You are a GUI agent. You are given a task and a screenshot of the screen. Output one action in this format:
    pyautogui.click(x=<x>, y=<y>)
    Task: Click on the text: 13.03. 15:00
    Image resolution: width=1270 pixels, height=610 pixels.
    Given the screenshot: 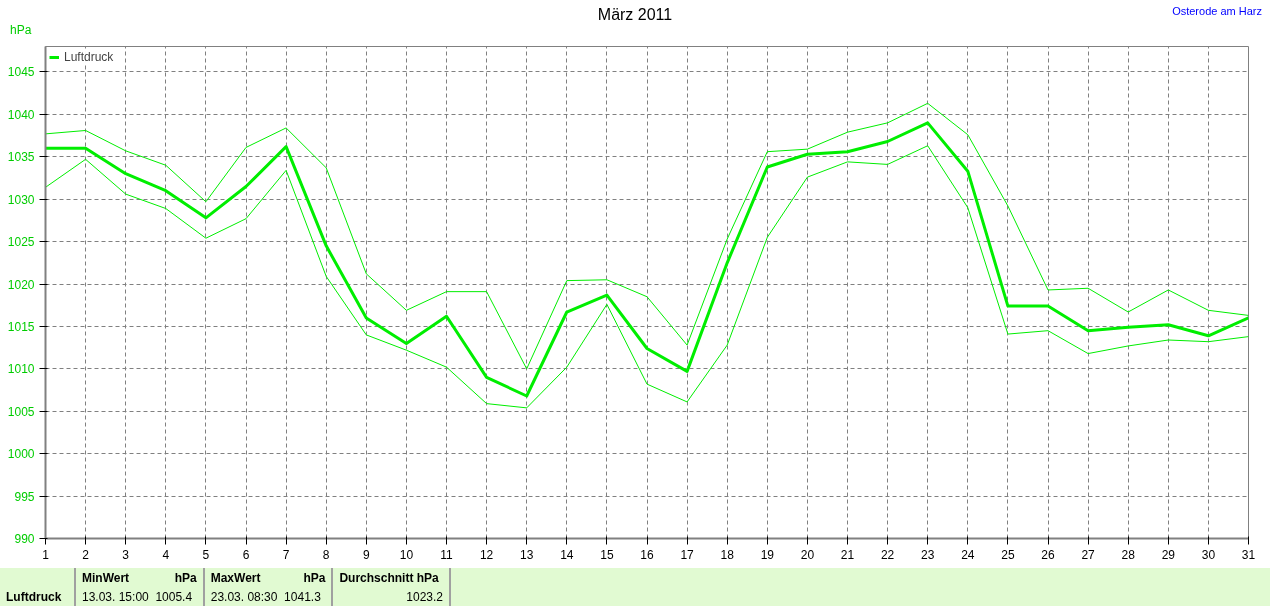 What is the action you would take?
    pyautogui.click(x=115, y=596)
    